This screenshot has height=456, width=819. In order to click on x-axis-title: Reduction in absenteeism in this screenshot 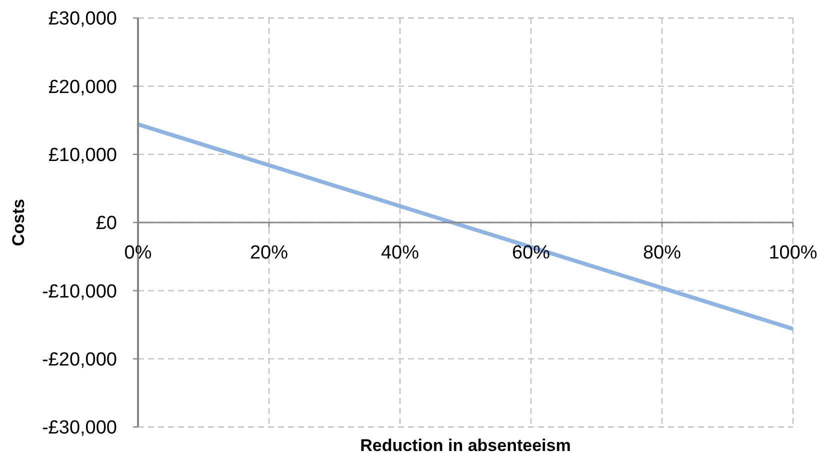, I will do `click(465, 445)`.